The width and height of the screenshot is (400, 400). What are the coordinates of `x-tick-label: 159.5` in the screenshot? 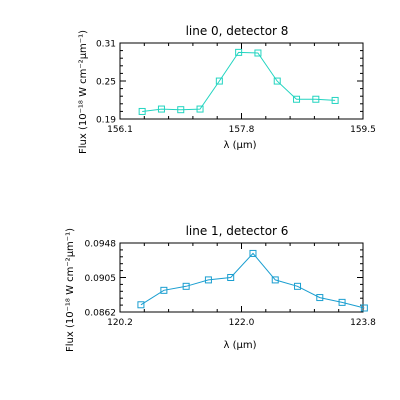 It's located at (363, 130).